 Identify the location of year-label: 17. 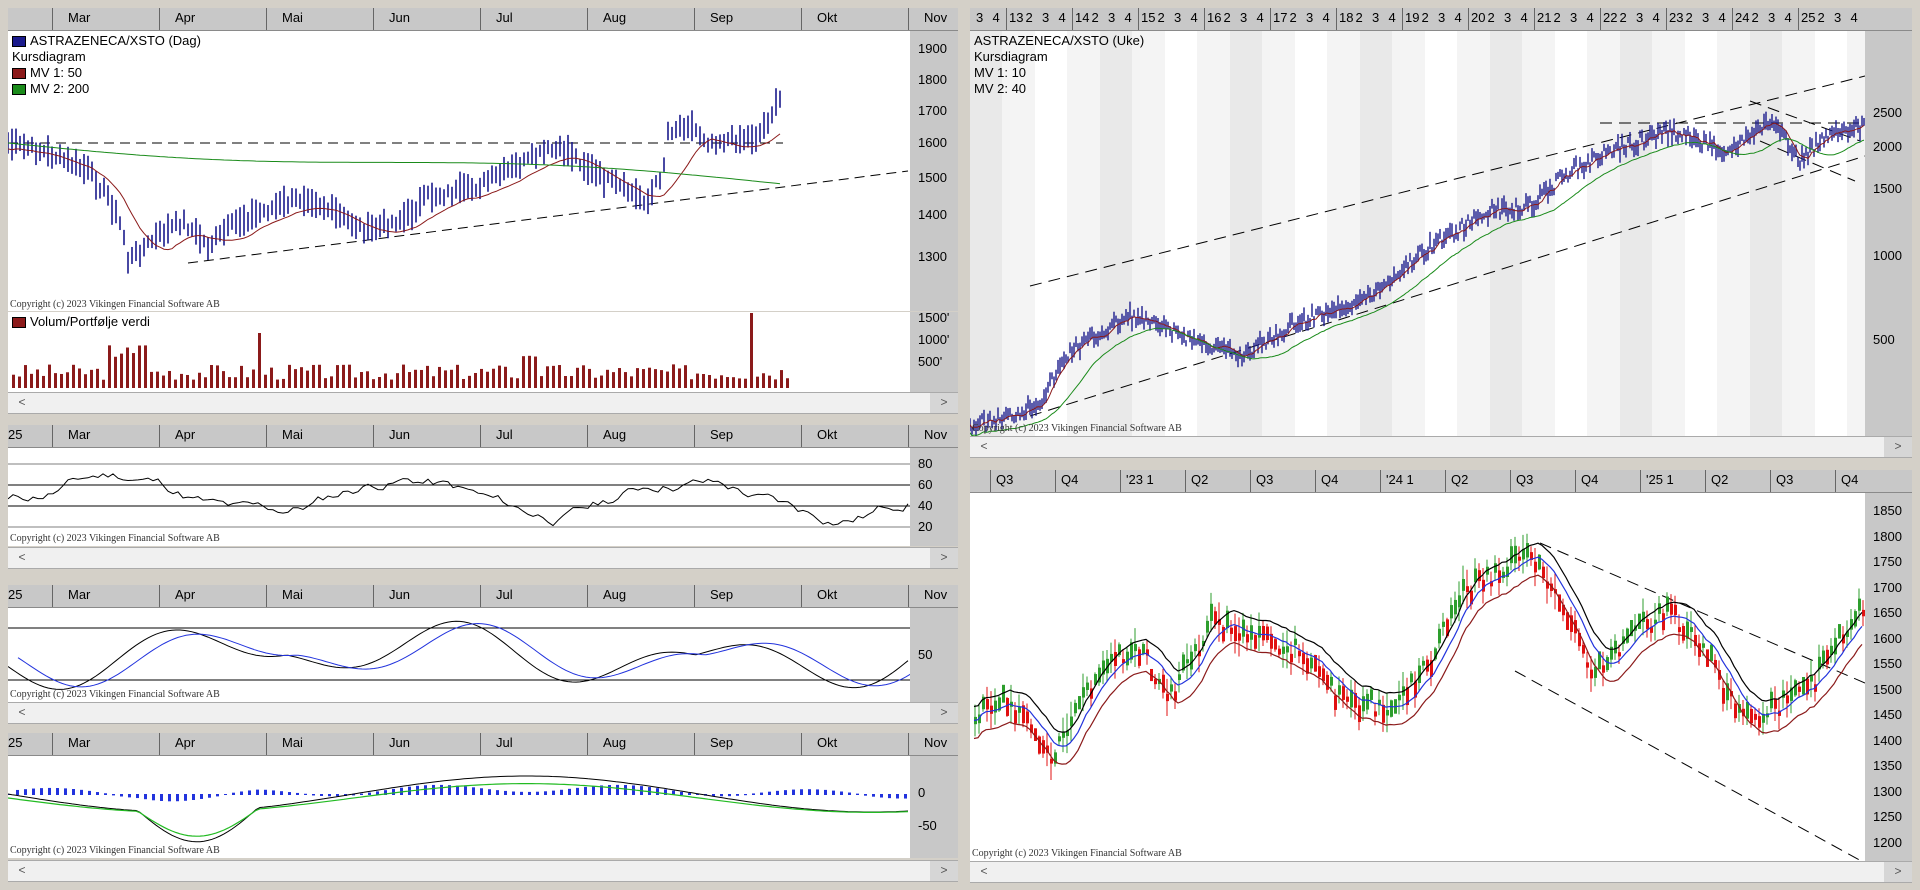
(1280, 17).